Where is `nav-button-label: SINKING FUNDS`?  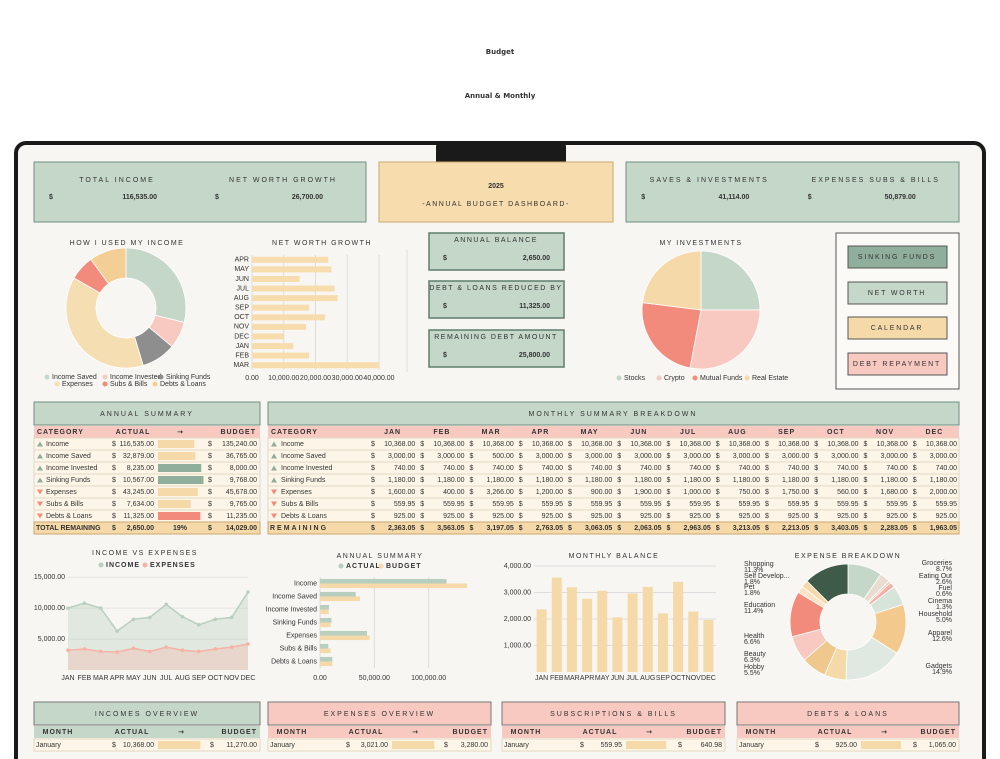
nav-button-label: SINKING FUNDS is located at coordinates (897, 257).